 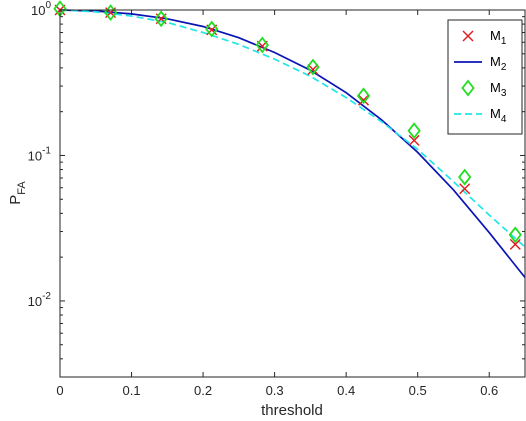 What do you see at coordinates (480, 63) in the screenshot?
I see `legend-item: M2` at bounding box center [480, 63].